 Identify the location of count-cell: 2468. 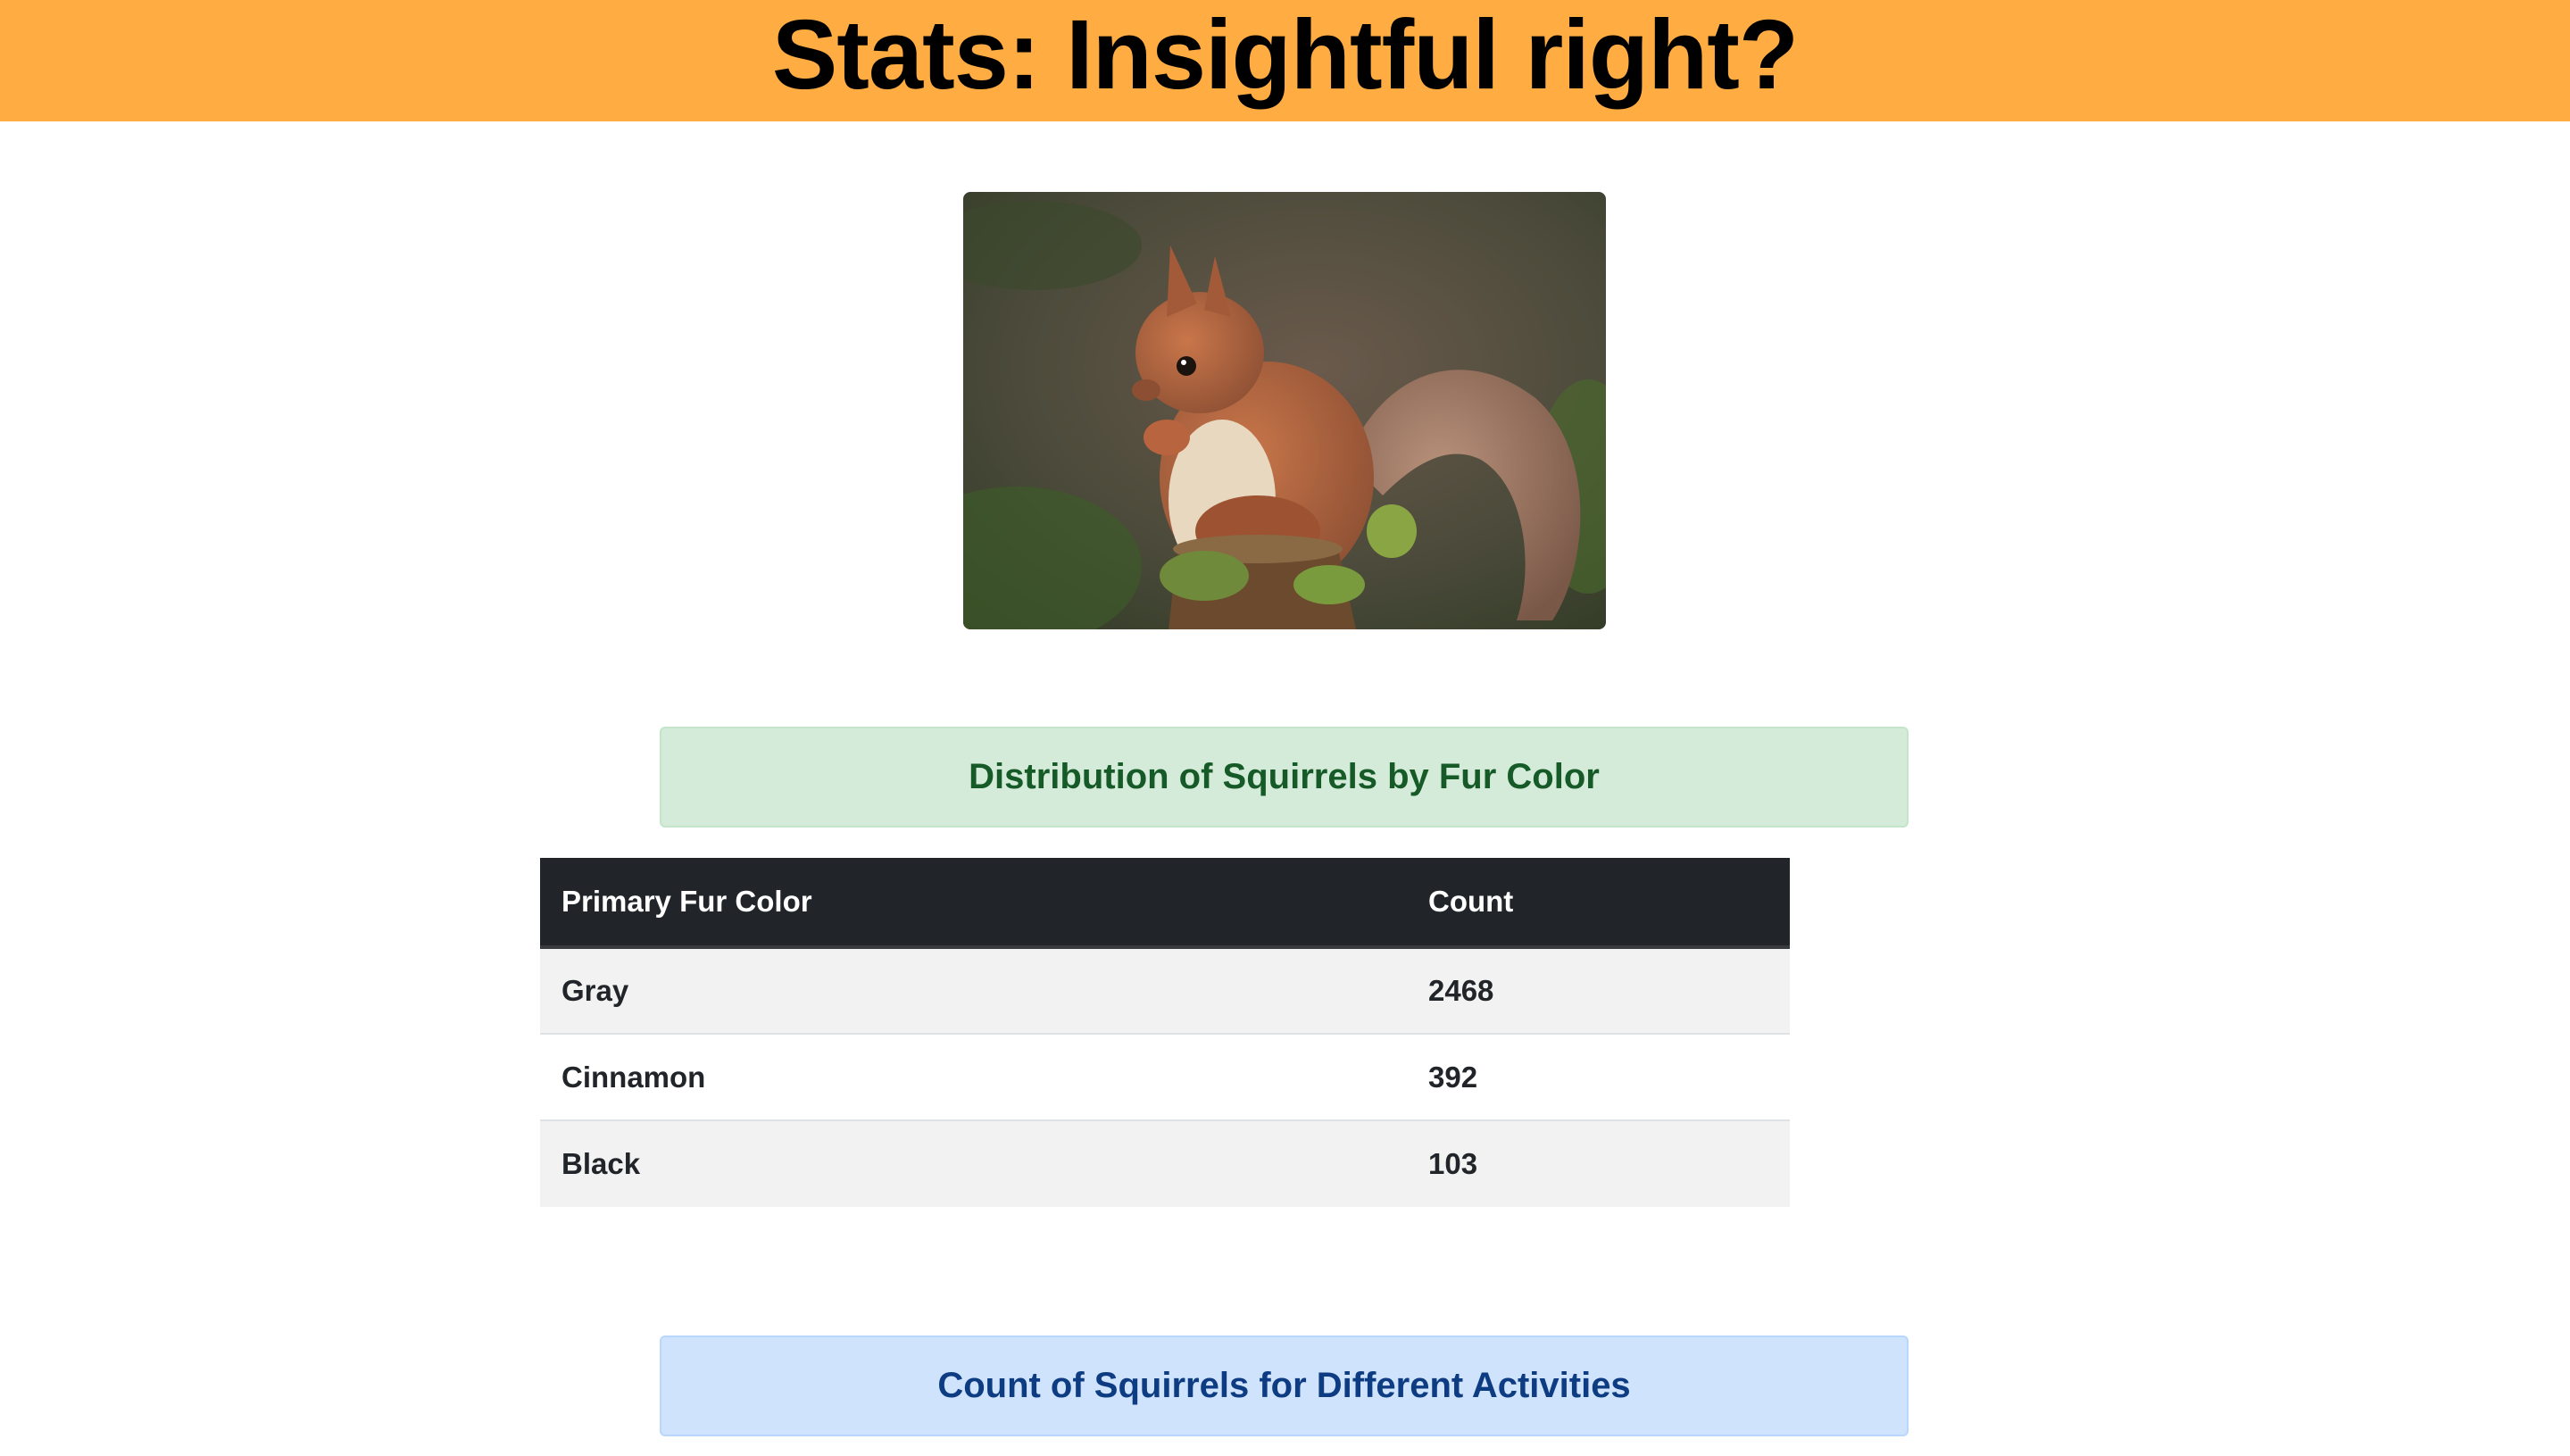
(1461, 990).